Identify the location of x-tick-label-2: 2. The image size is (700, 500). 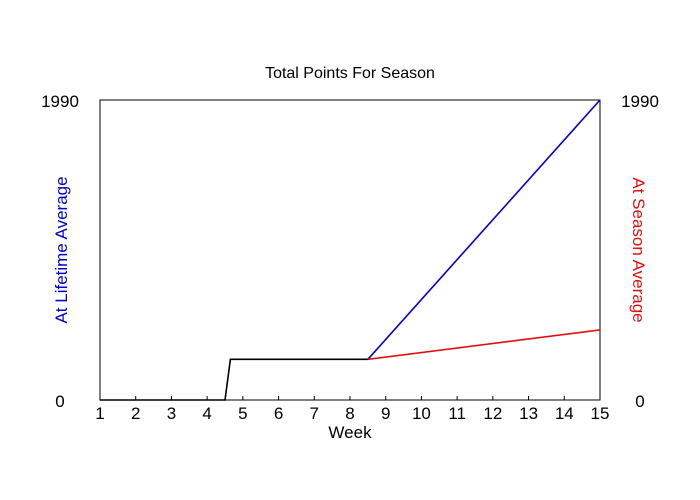
(135, 413).